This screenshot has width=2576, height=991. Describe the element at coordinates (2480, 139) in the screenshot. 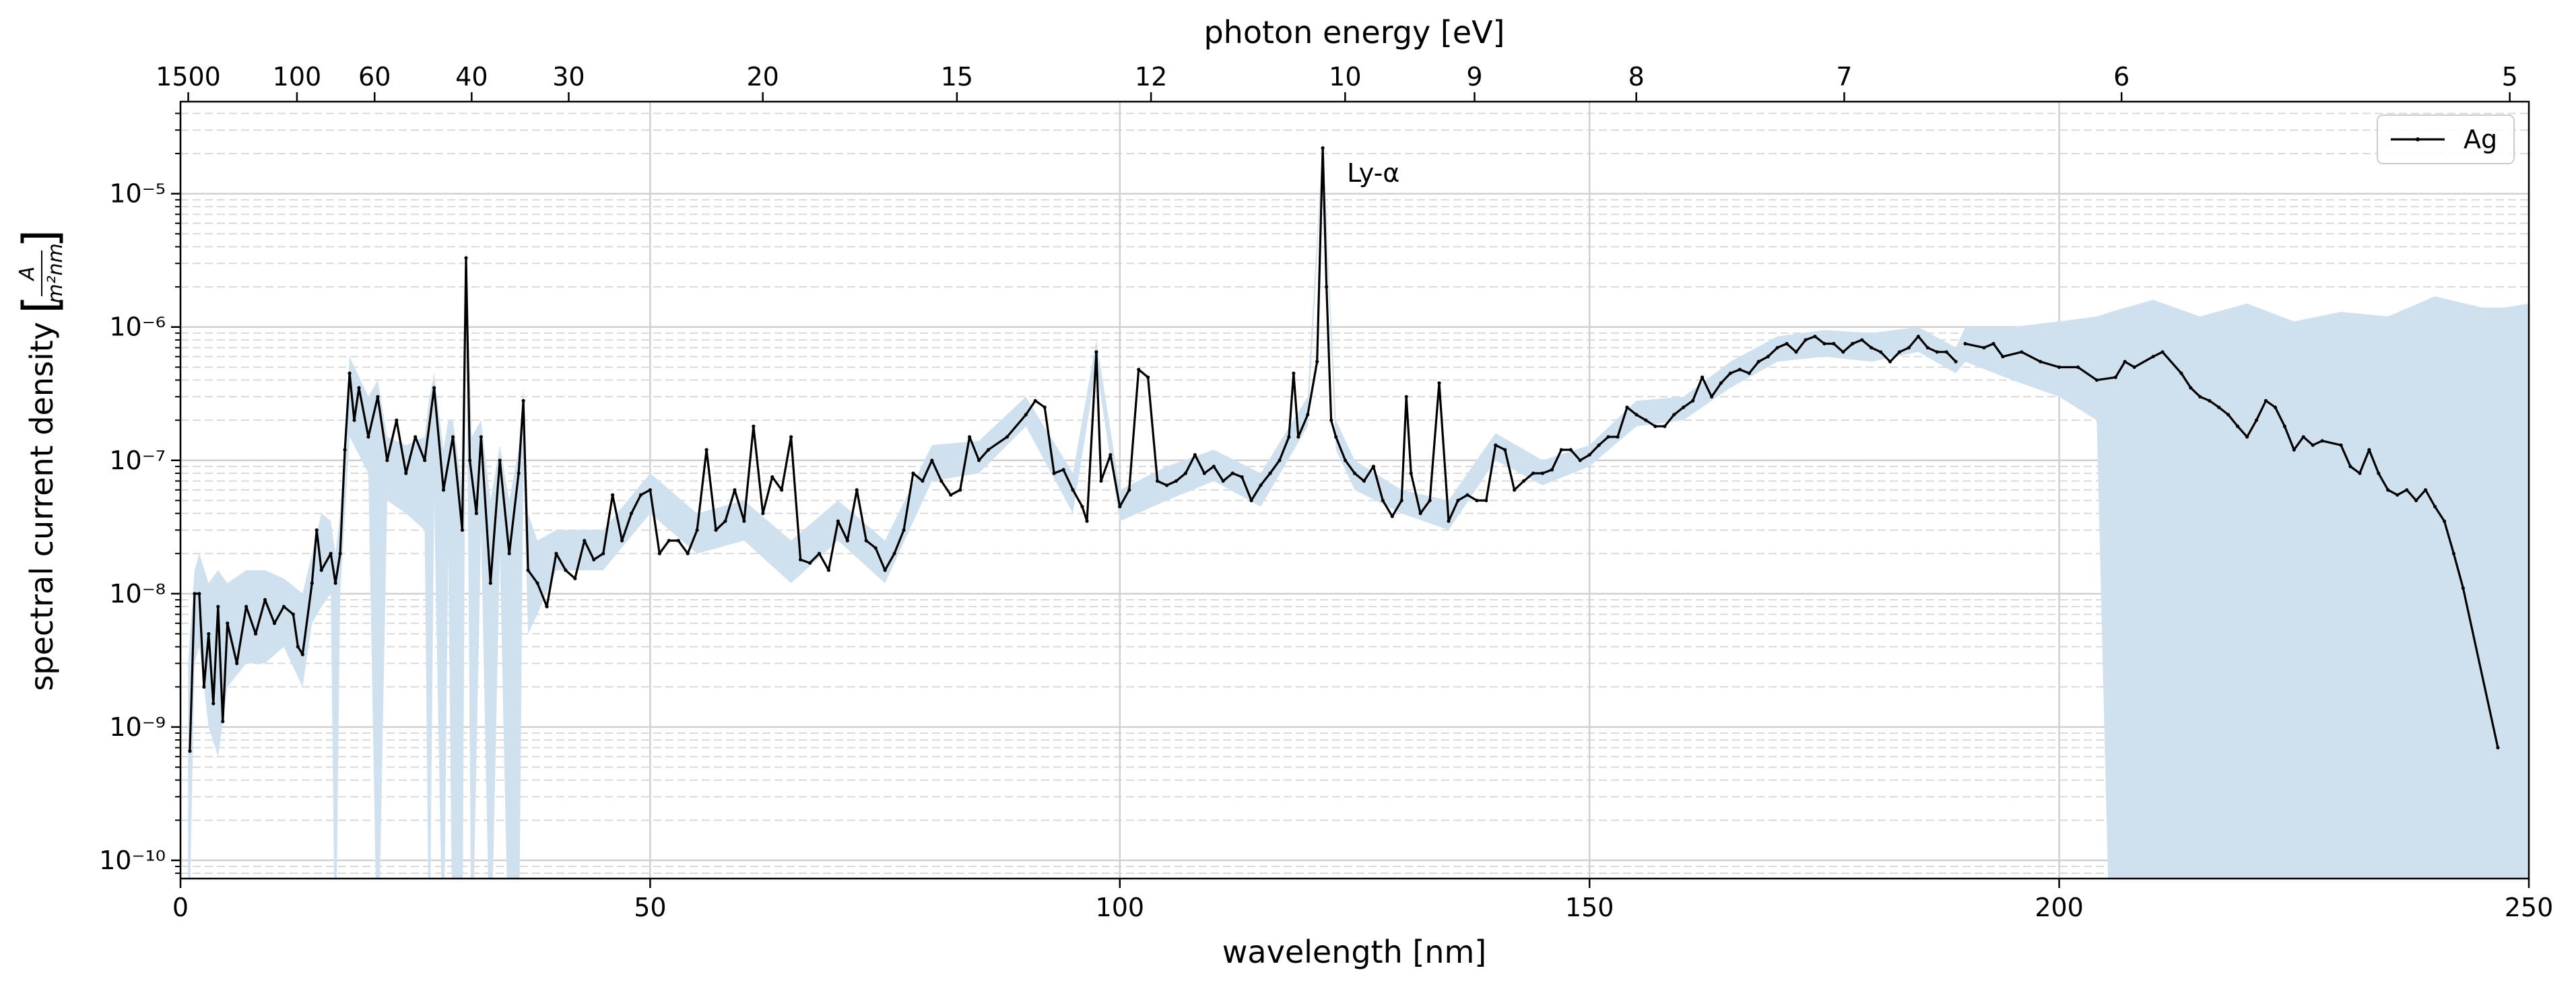

I see `legend-label: Ag` at that location.